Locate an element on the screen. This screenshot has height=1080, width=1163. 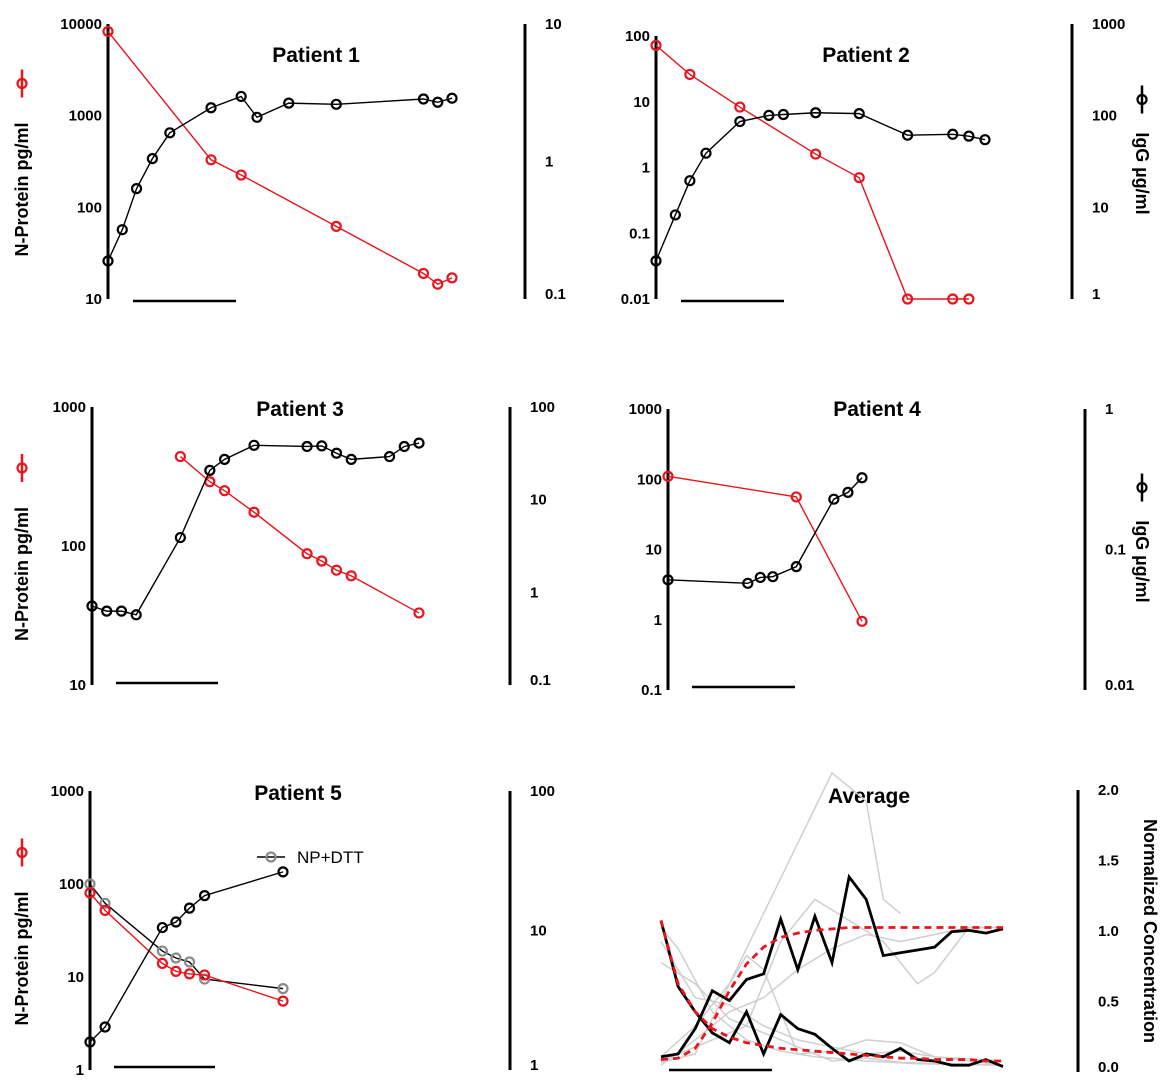
mean-trace is located at coordinates (831, 994).